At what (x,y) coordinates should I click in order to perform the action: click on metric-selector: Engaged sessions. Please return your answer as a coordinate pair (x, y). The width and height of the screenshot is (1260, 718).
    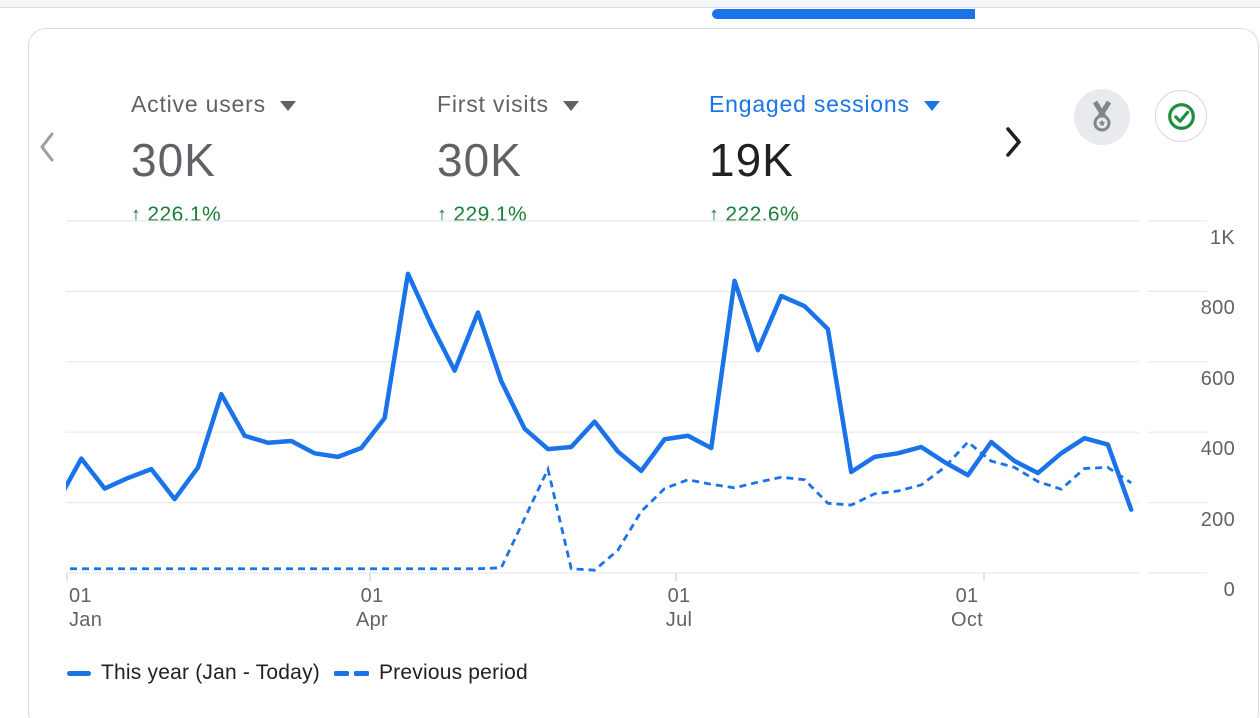
    Looking at the image, I should click on (824, 104).